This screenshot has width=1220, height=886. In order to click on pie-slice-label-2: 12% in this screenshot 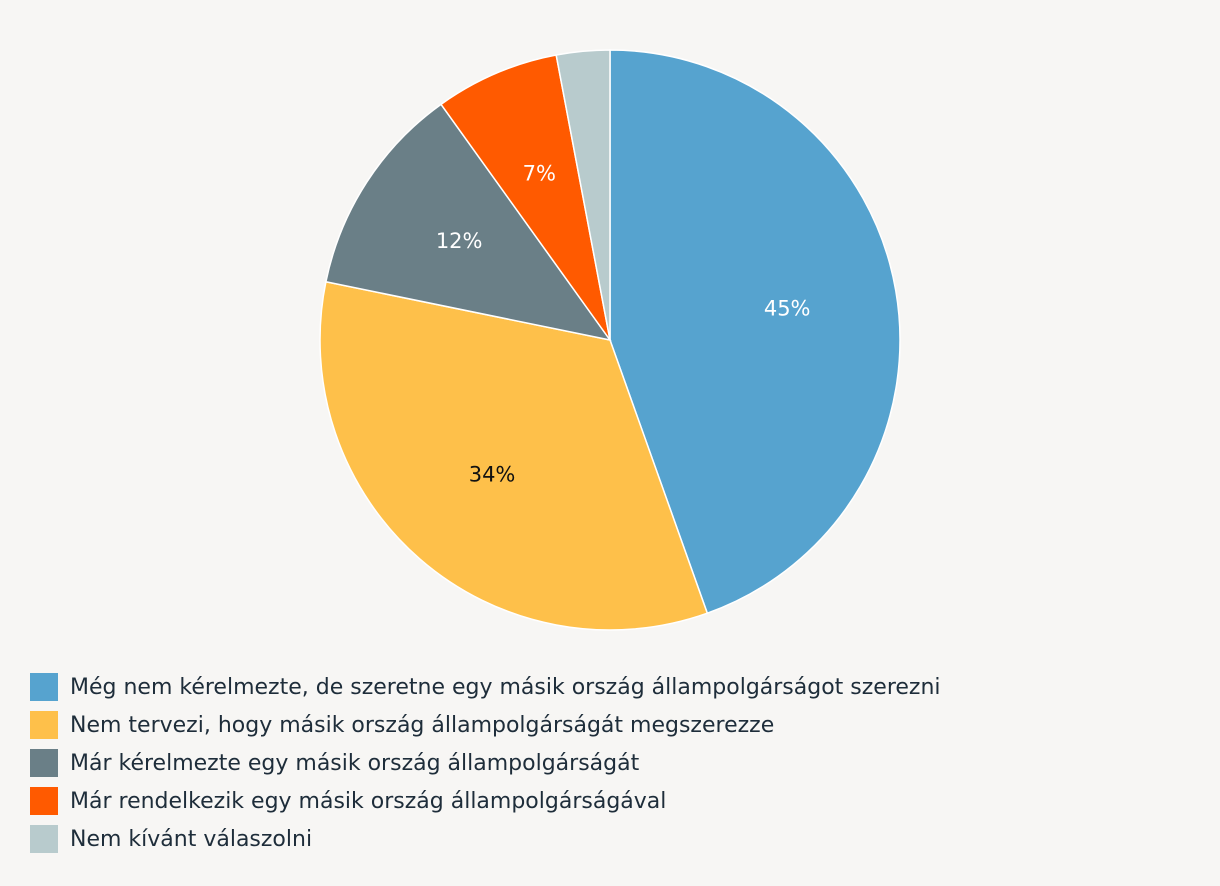, I will do `click(459, 241)`.